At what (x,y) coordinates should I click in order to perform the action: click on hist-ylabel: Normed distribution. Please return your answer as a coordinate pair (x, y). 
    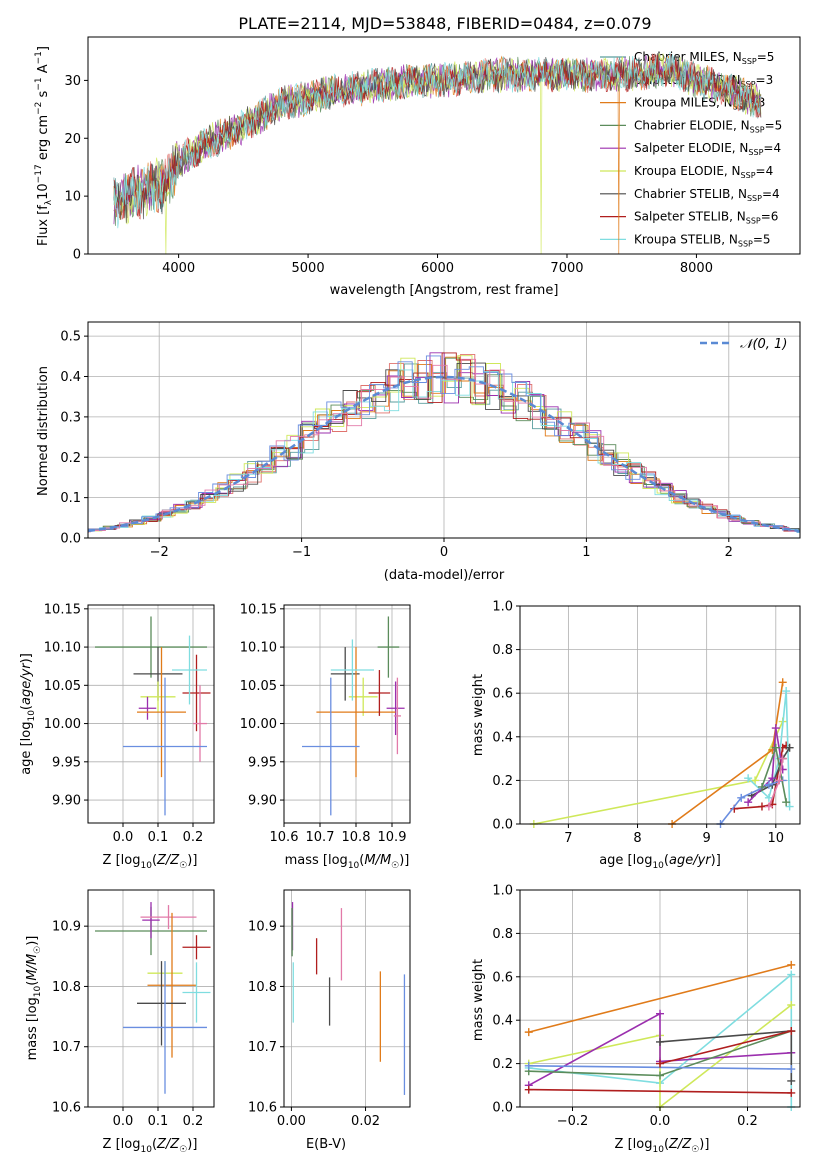
    Looking at the image, I should click on (43, 431).